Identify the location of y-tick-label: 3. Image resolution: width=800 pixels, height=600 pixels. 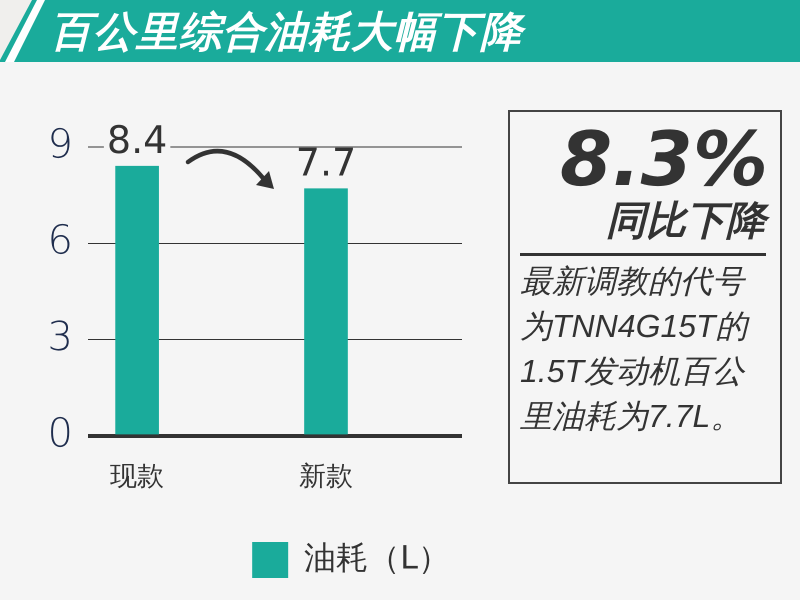
(60, 337).